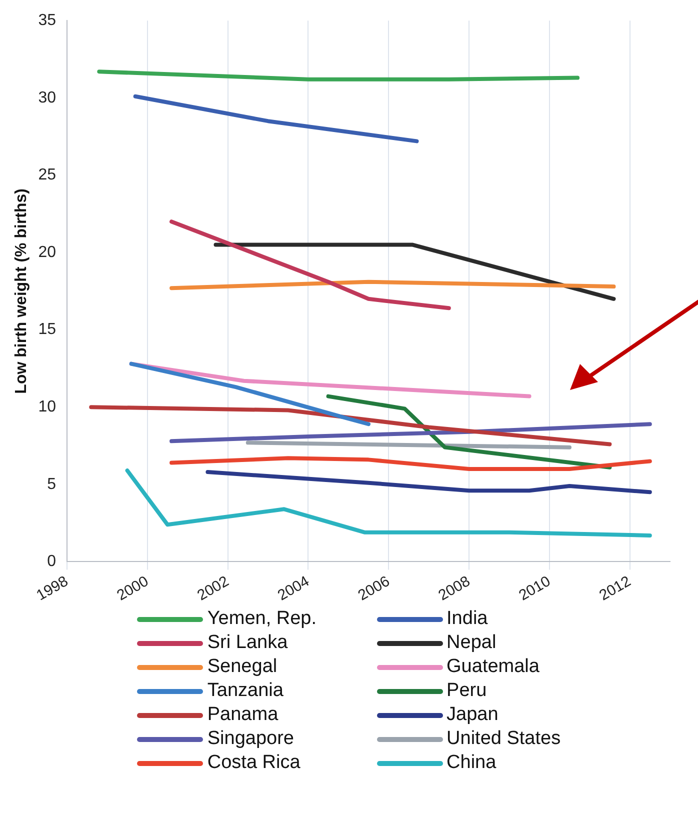 Image resolution: width=698 pixels, height=832 pixels. Describe the element at coordinates (133, 588) in the screenshot. I see `x-tick-label: 2000` at that location.